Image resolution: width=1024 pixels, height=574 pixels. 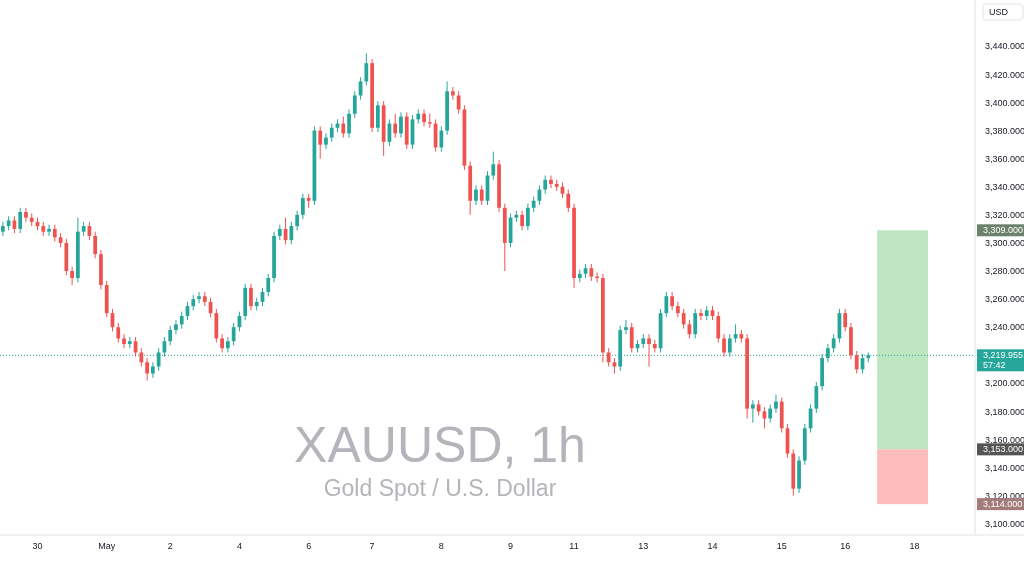 What do you see at coordinates (1004, 214) in the screenshot?
I see `y-tick-label: 3,320.000` at bounding box center [1004, 214].